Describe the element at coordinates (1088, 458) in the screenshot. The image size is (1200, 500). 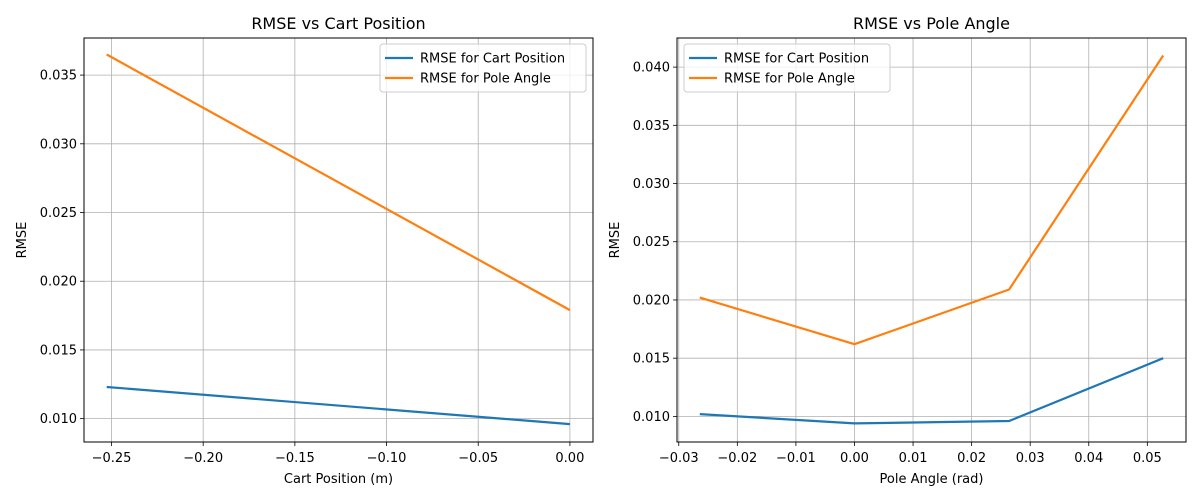
I see `x-tick-label: 0.04` at that location.